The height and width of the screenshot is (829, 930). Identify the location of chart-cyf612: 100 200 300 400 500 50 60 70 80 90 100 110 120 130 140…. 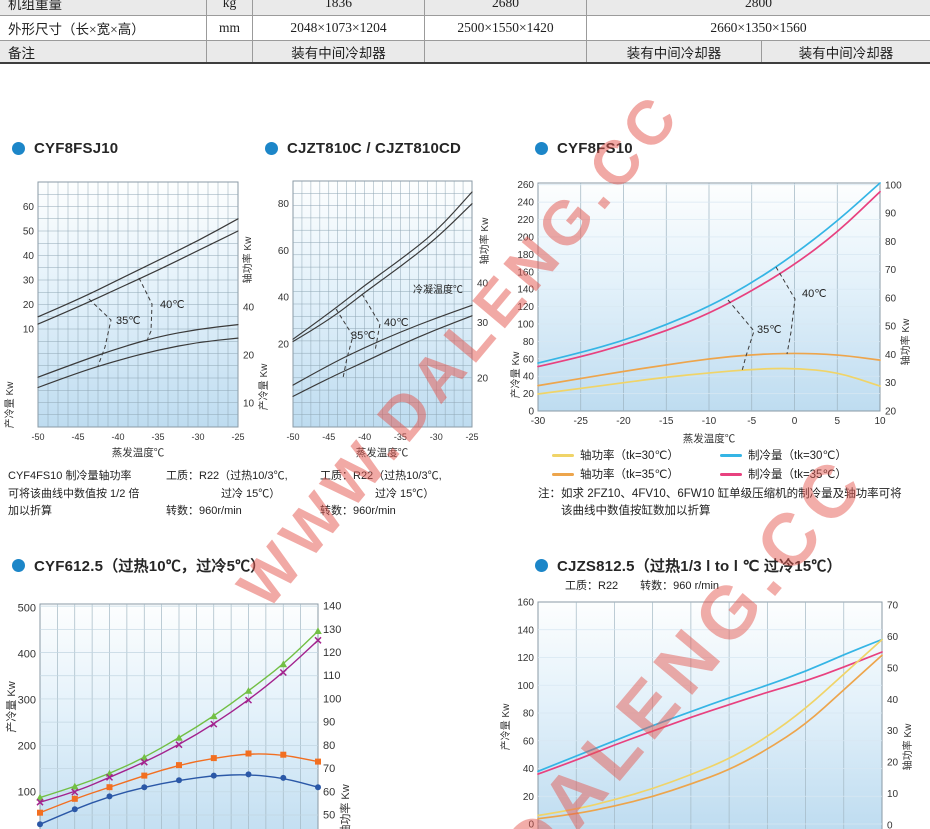
(235, 712).